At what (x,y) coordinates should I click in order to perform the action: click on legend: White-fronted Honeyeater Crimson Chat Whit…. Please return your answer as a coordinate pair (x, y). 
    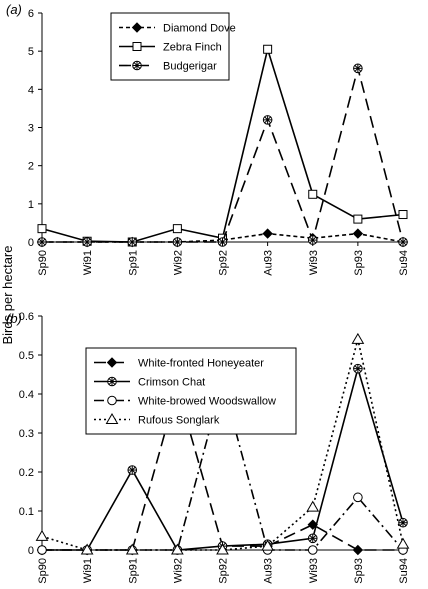
    Looking at the image, I should click on (191, 391).